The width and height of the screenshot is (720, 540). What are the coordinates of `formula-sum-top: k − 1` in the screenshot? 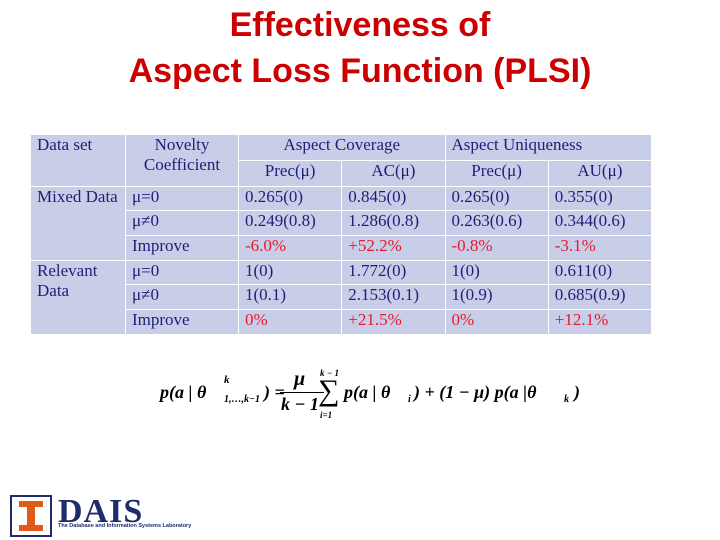 It's located at (329, 373).